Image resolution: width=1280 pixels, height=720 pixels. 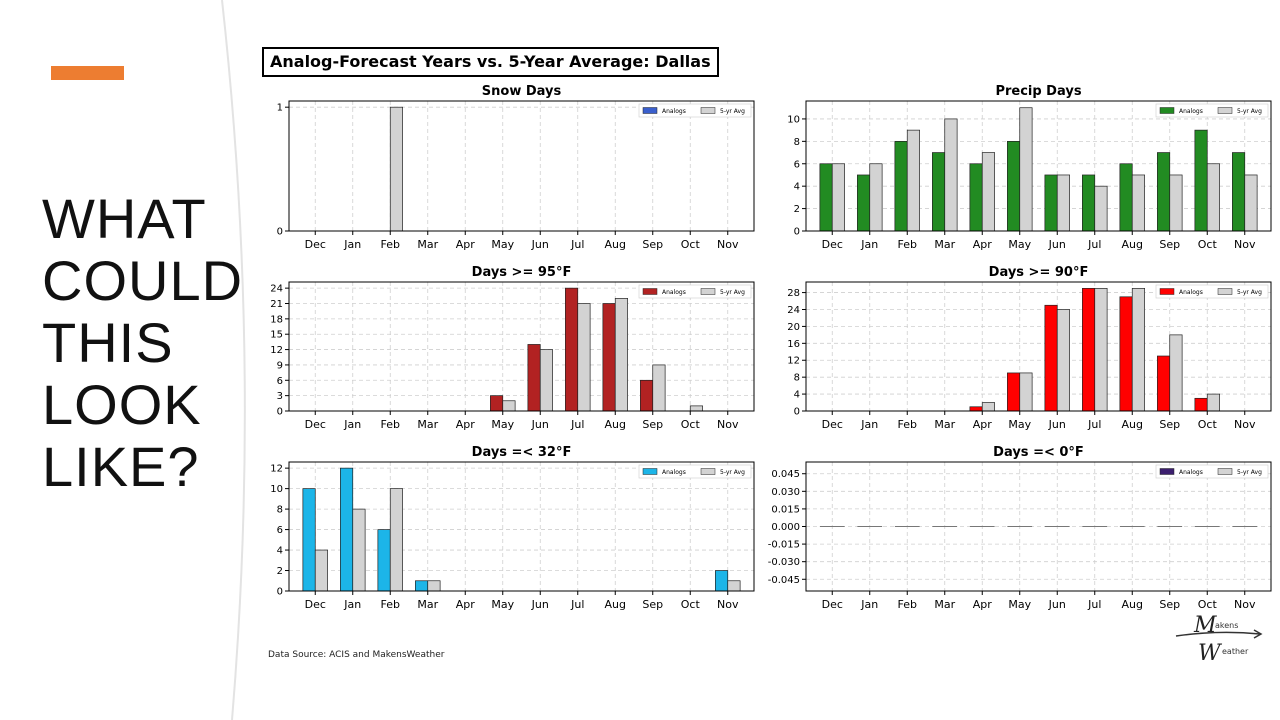 I want to click on accent-bar, so click(x=87, y=73).